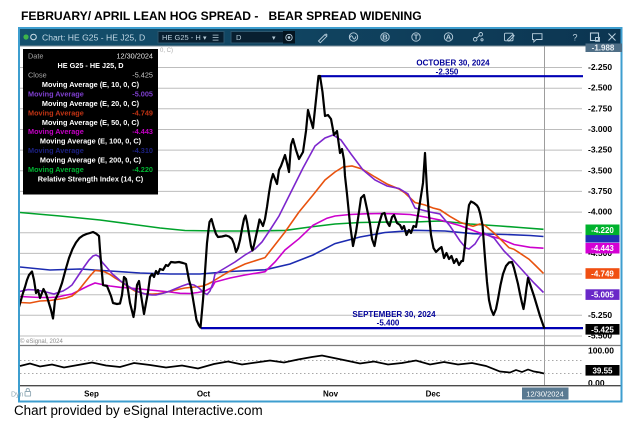 The height and width of the screenshot is (426, 644). Describe the element at coordinates (331, 394) in the screenshot. I see `svg-text: Nov` at that location.